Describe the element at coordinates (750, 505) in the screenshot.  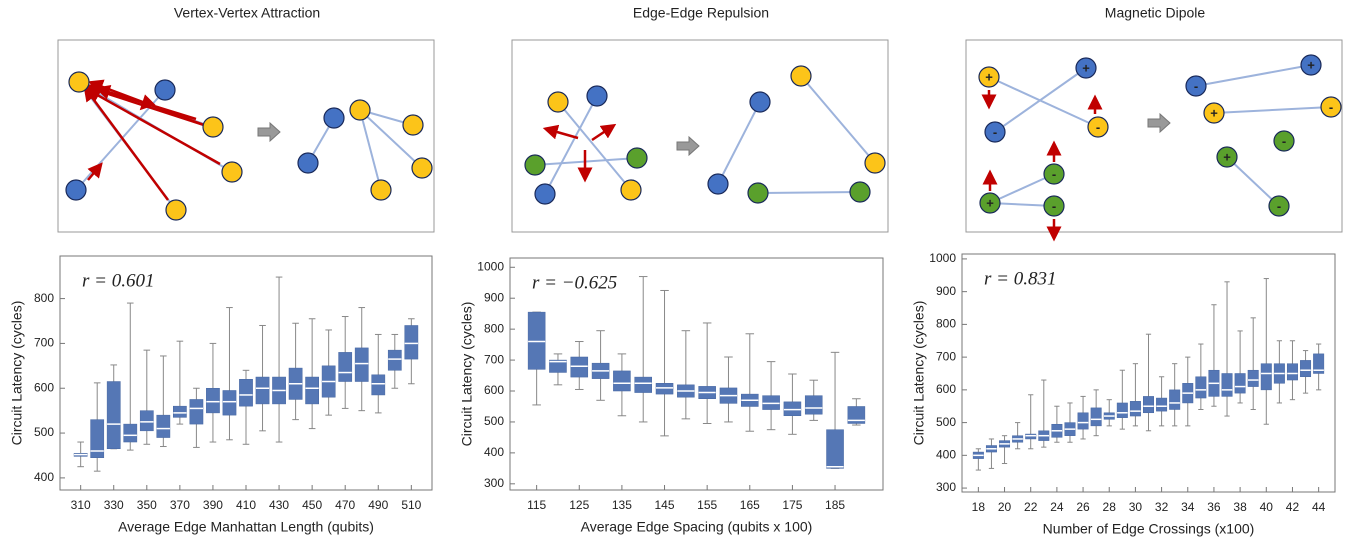
I see `x-tick-label: 165` at that location.